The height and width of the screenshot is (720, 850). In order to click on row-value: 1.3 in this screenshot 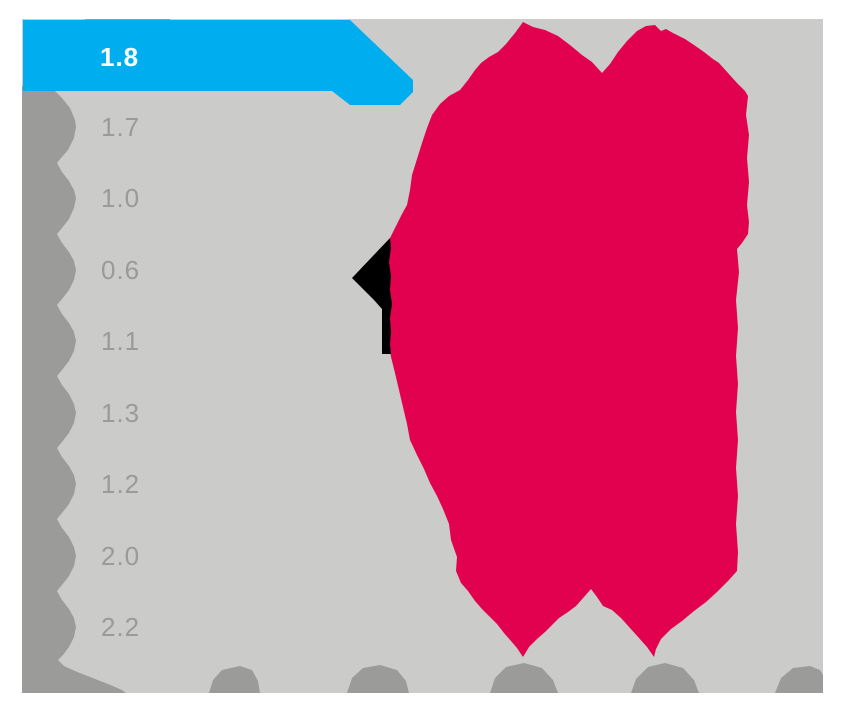, I will do `click(121, 413)`.